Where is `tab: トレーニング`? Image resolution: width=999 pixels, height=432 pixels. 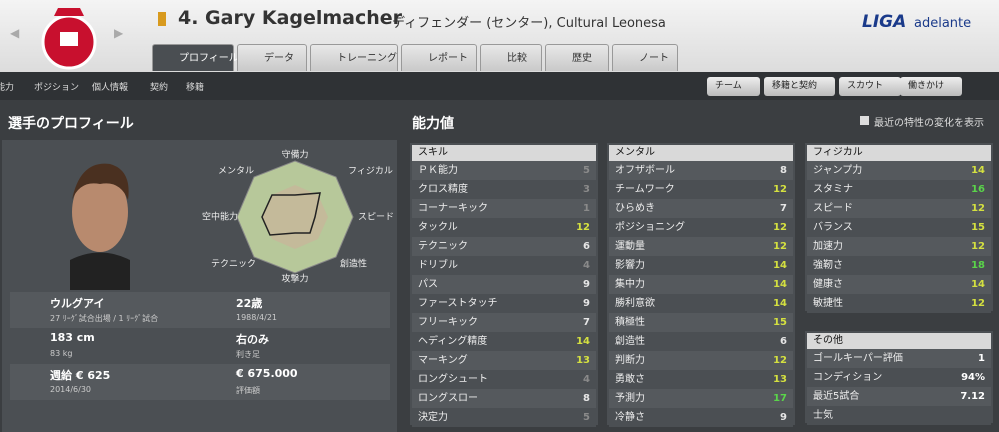
tab: トレーニング is located at coordinates (354, 57).